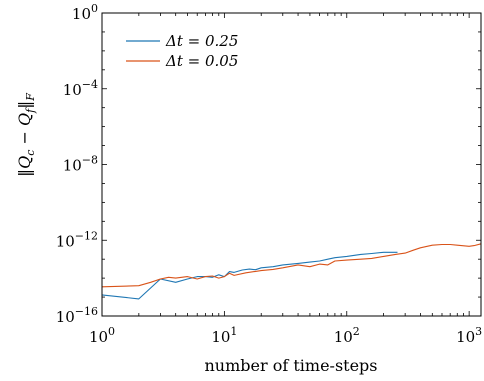 This screenshot has height=381, width=484. I want to click on y-tick-label: 10⁰, so click(85, 12).